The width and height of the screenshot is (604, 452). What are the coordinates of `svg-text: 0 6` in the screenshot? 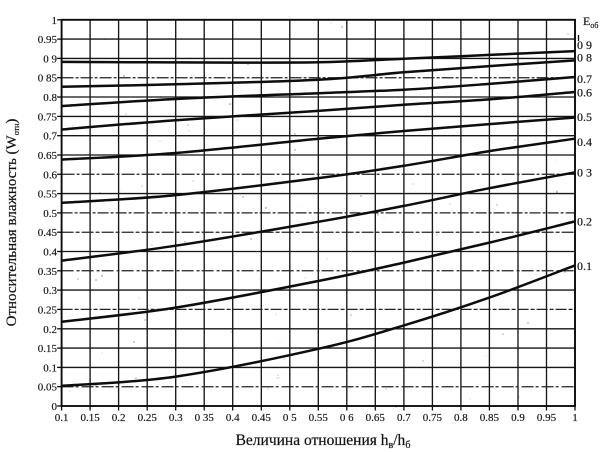 It's located at (347, 418).